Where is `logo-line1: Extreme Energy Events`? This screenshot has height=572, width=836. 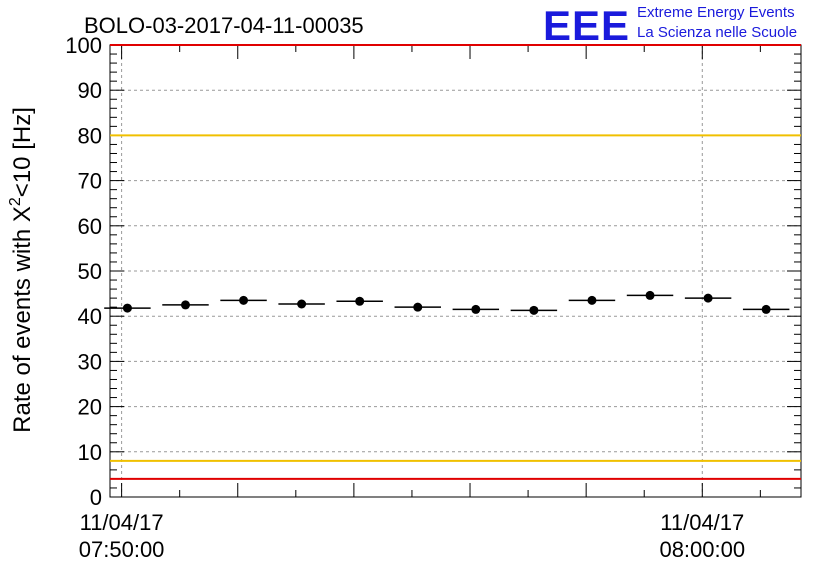
logo-line1: Extreme Energy Events is located at coordinates (716, 12).